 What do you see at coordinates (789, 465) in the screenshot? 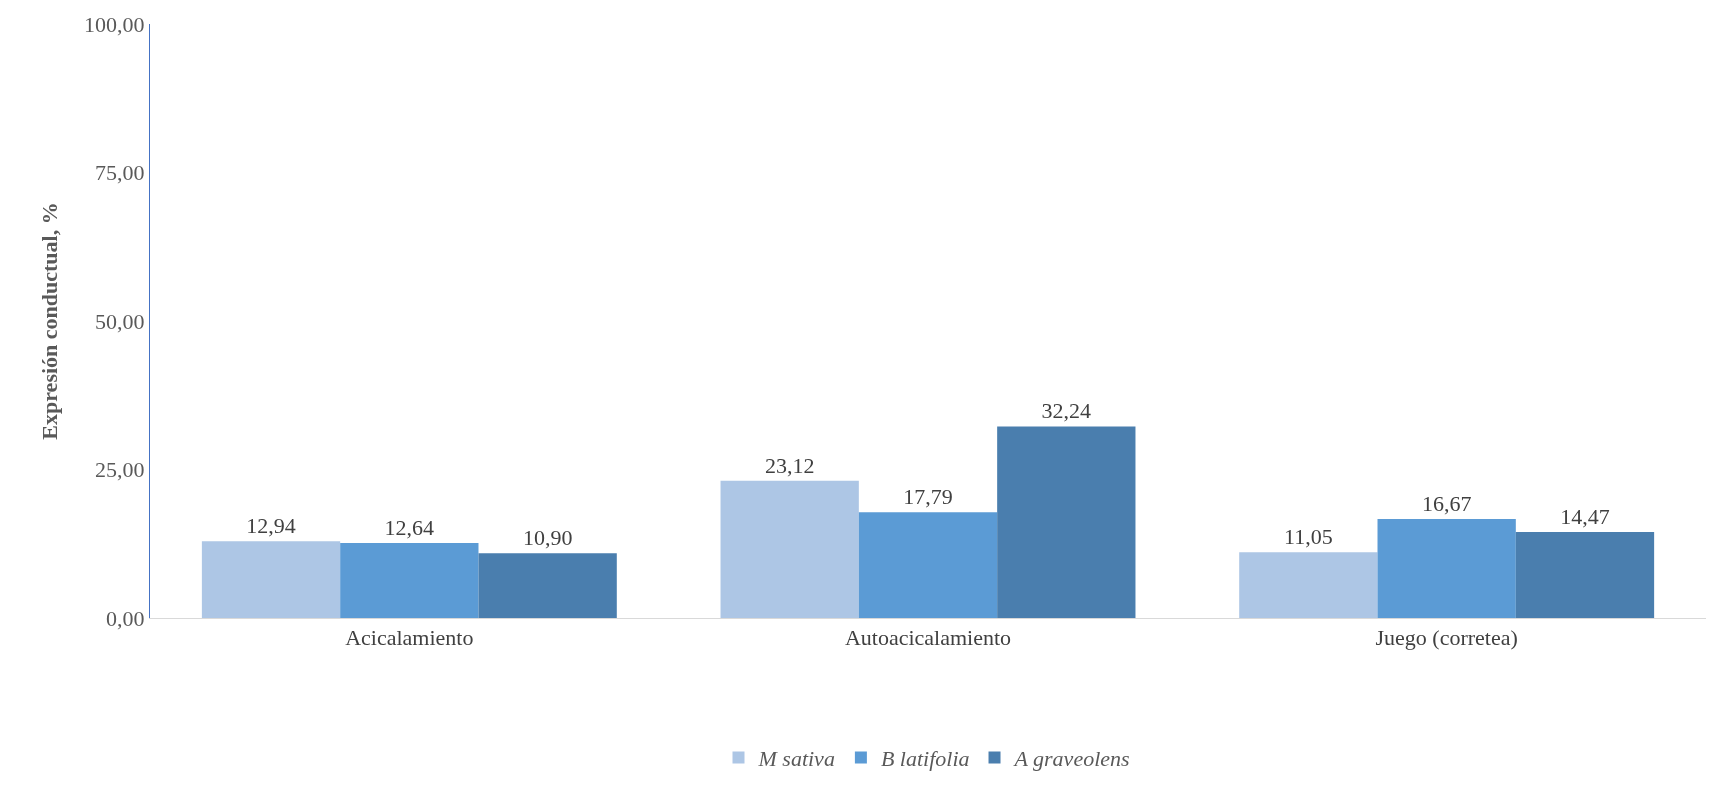
I see `data-label: 23,12` at bounding box center [789, 465].